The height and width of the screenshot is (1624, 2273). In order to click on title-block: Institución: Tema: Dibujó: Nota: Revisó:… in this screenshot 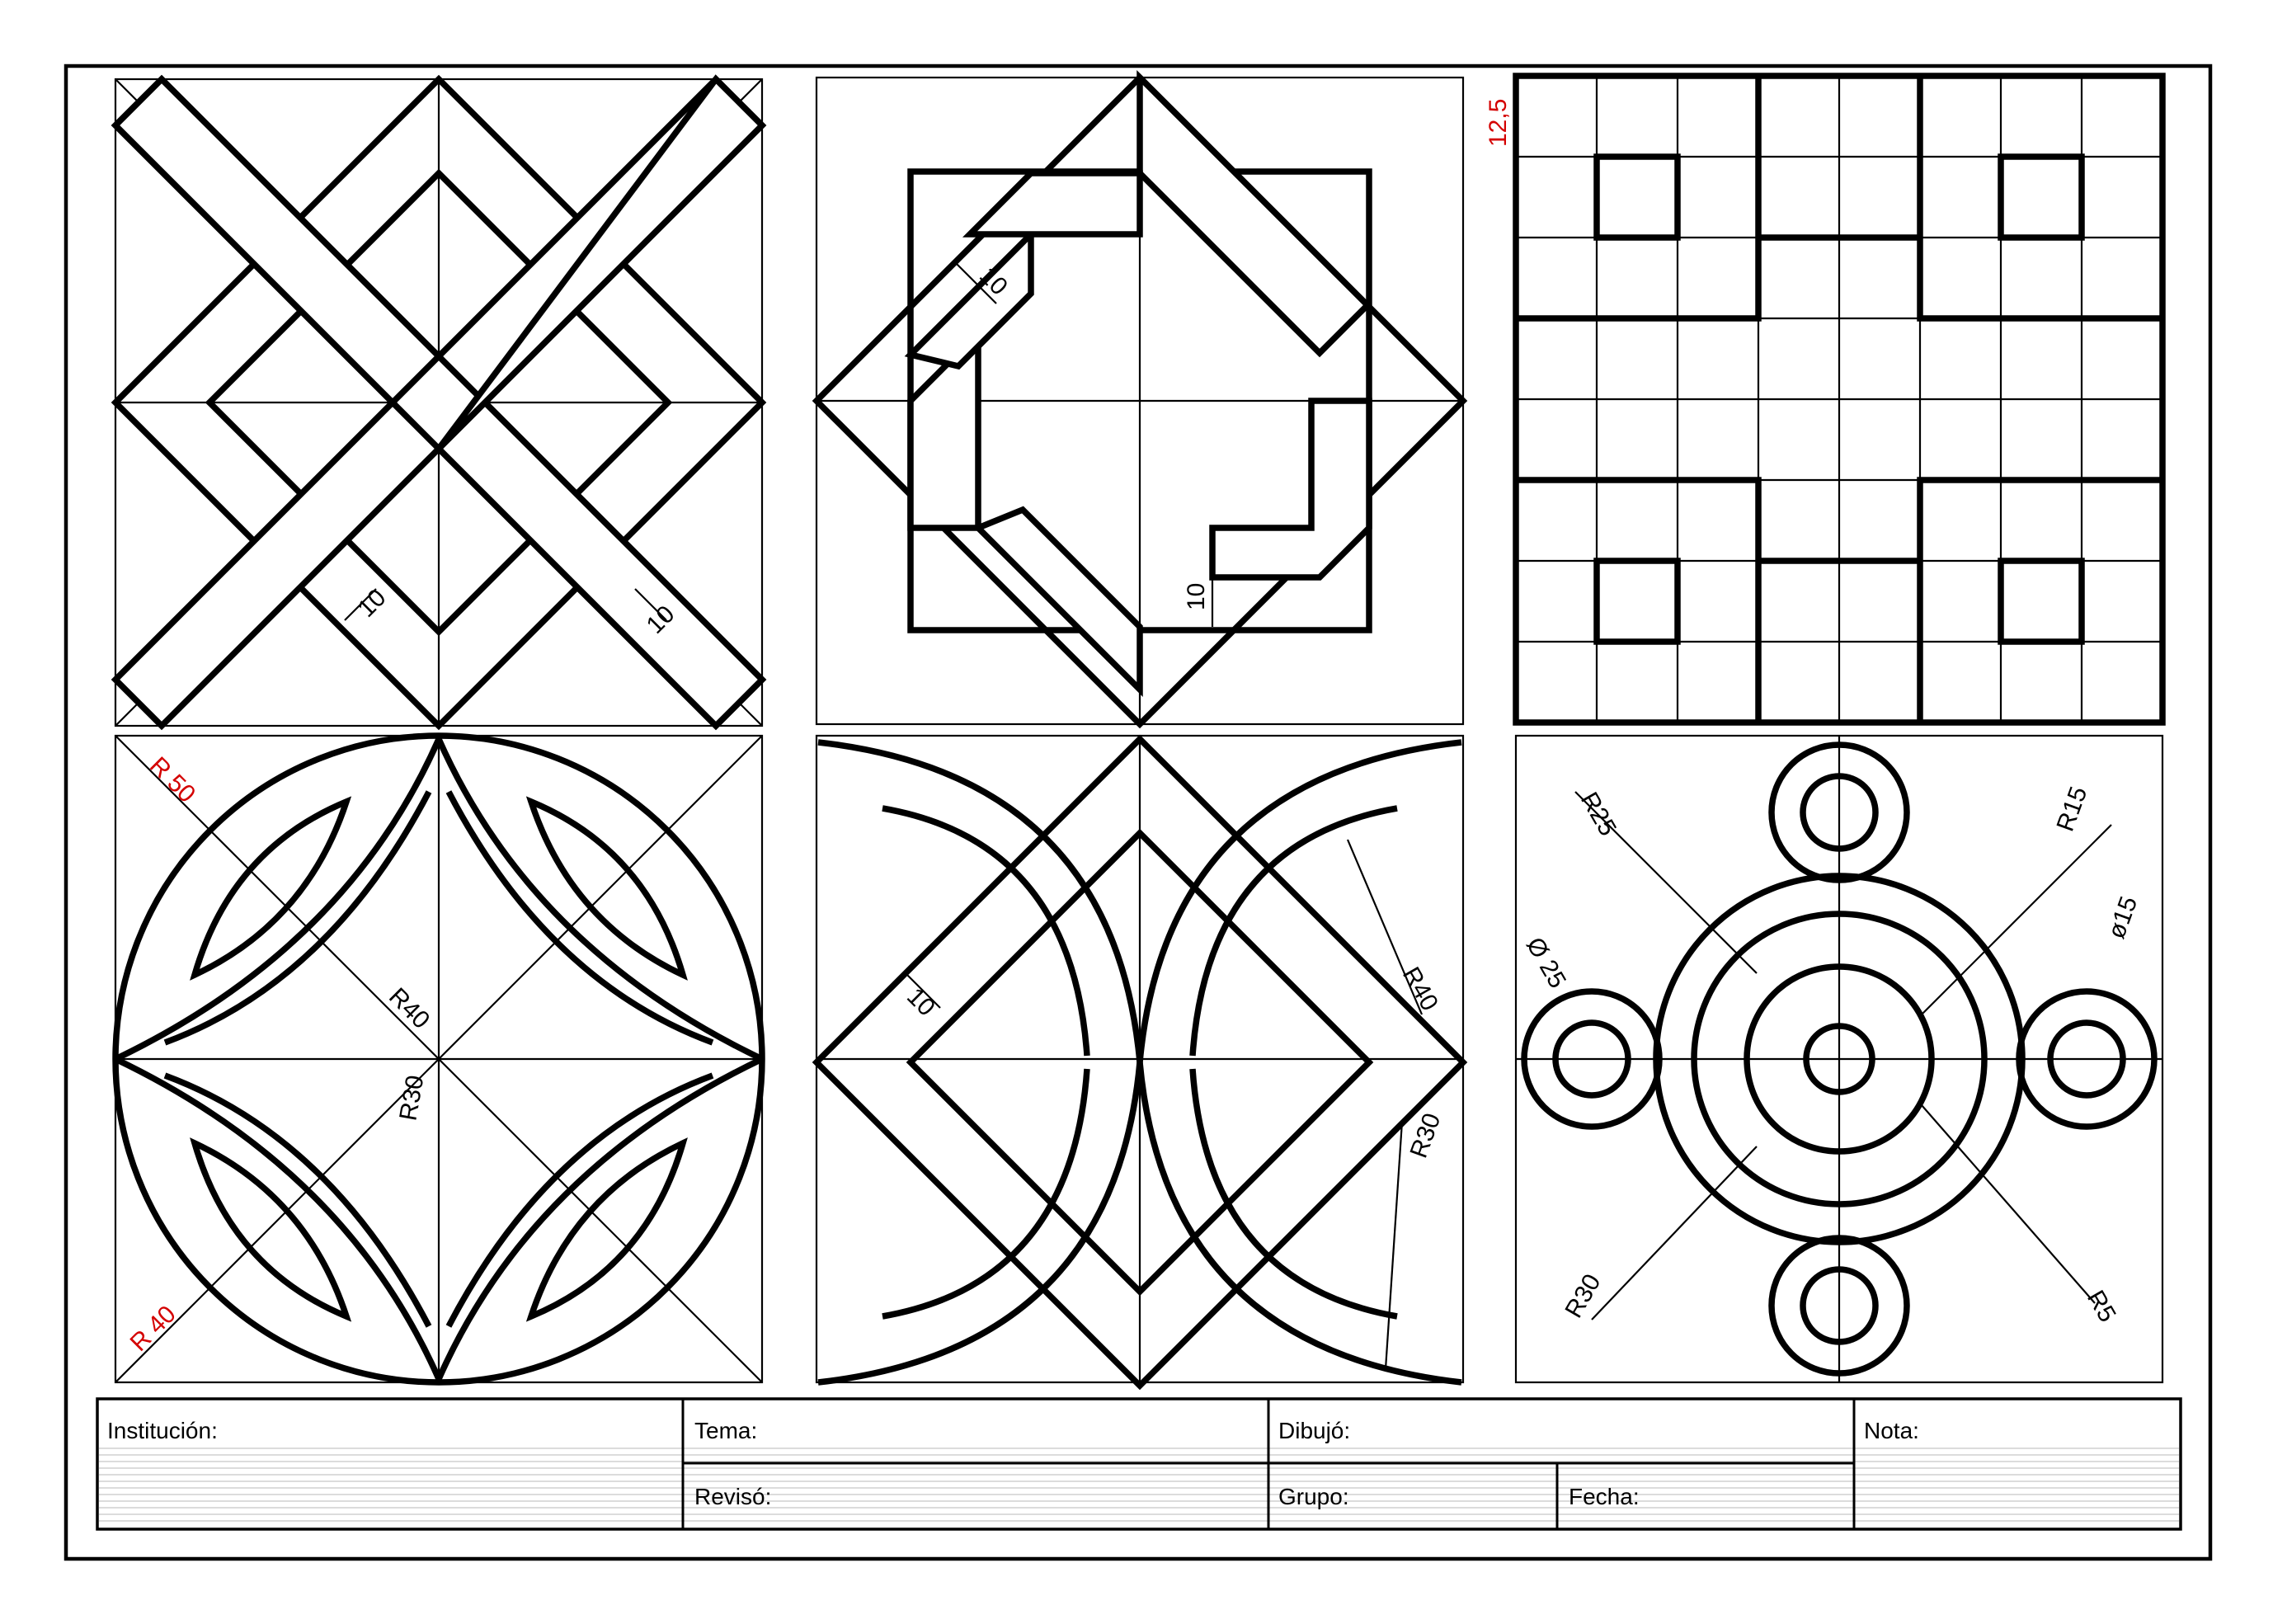, I will do `click(1139, 1464)`.